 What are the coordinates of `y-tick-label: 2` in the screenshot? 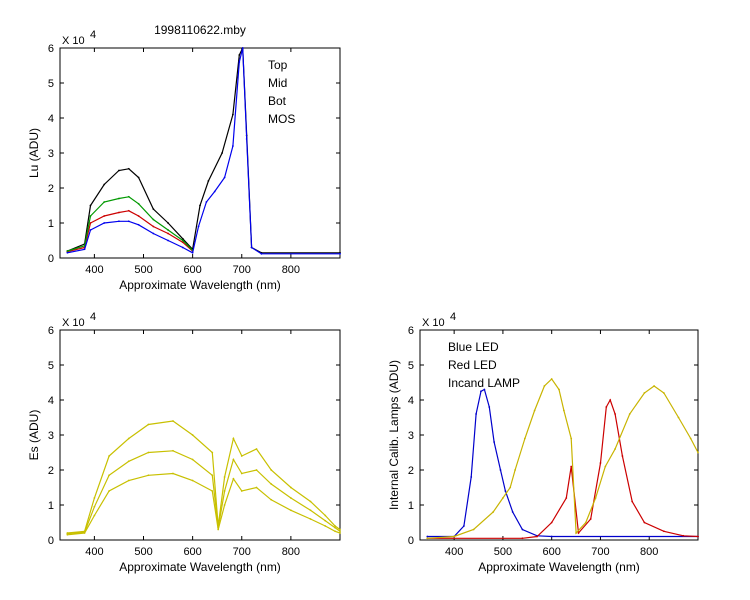 It's located at (411, 471).